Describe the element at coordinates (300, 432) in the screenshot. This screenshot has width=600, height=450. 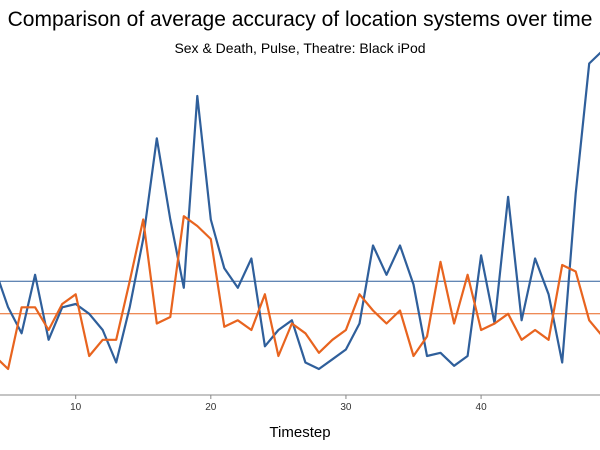
I see `x-axis-title: Timestep` at that location.